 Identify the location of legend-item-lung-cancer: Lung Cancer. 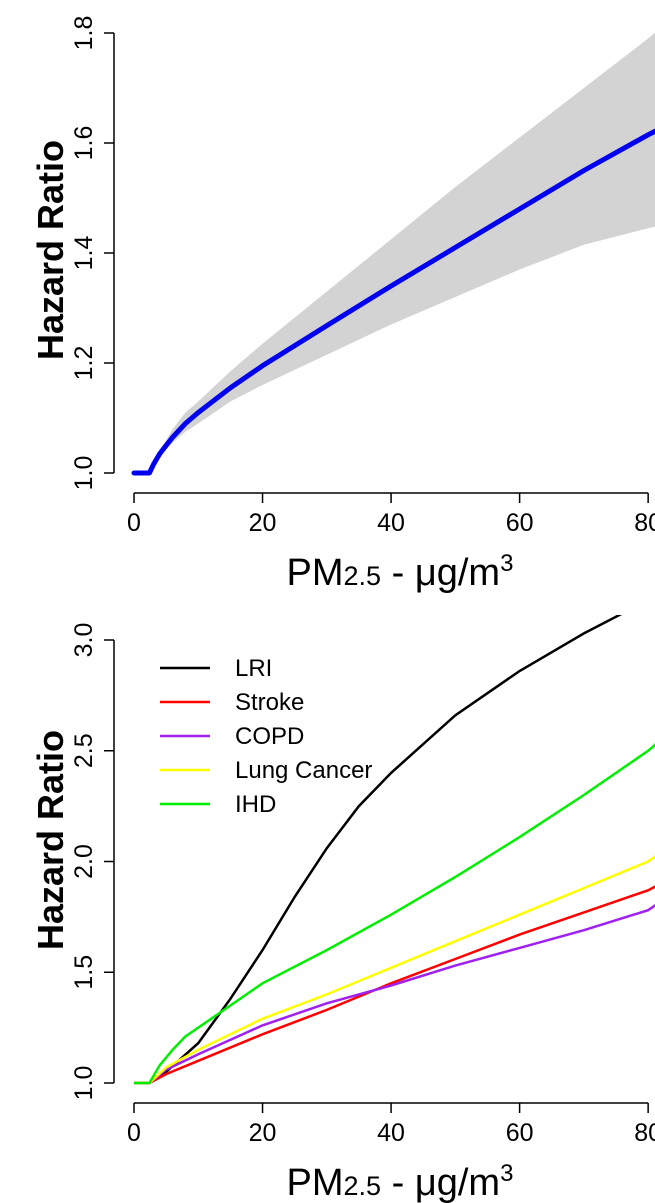
(266, 770).